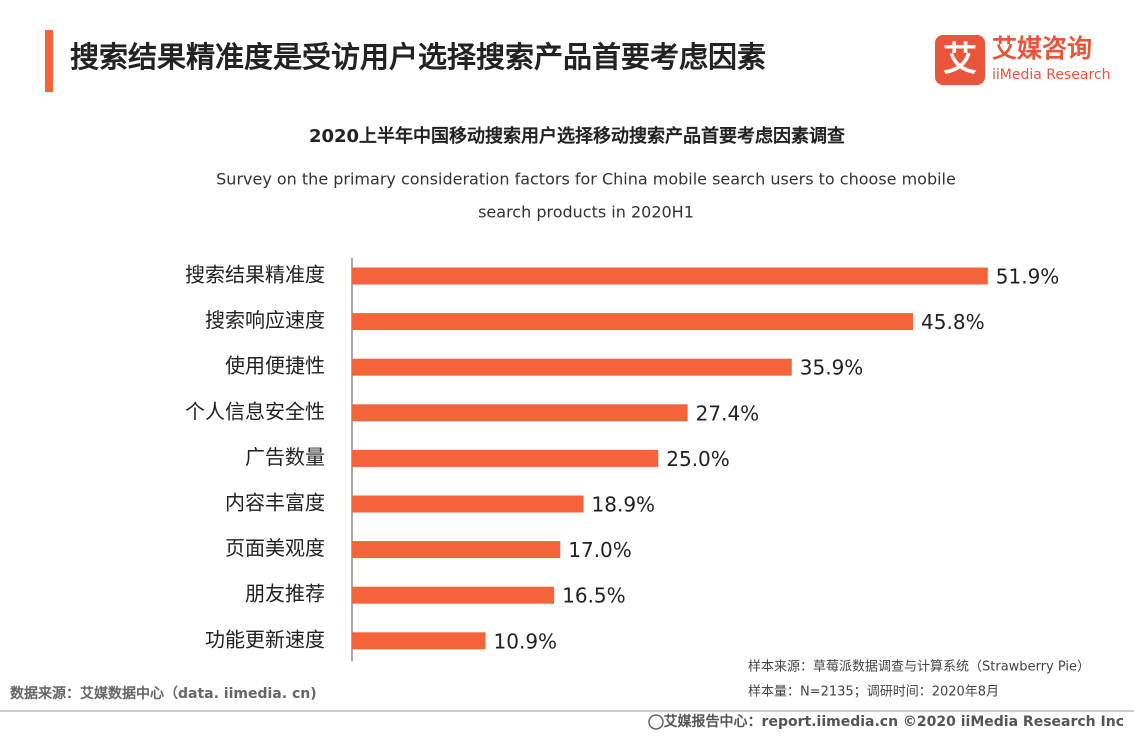  I want to click on category-label: 内容丰富度, so click(275, 503).